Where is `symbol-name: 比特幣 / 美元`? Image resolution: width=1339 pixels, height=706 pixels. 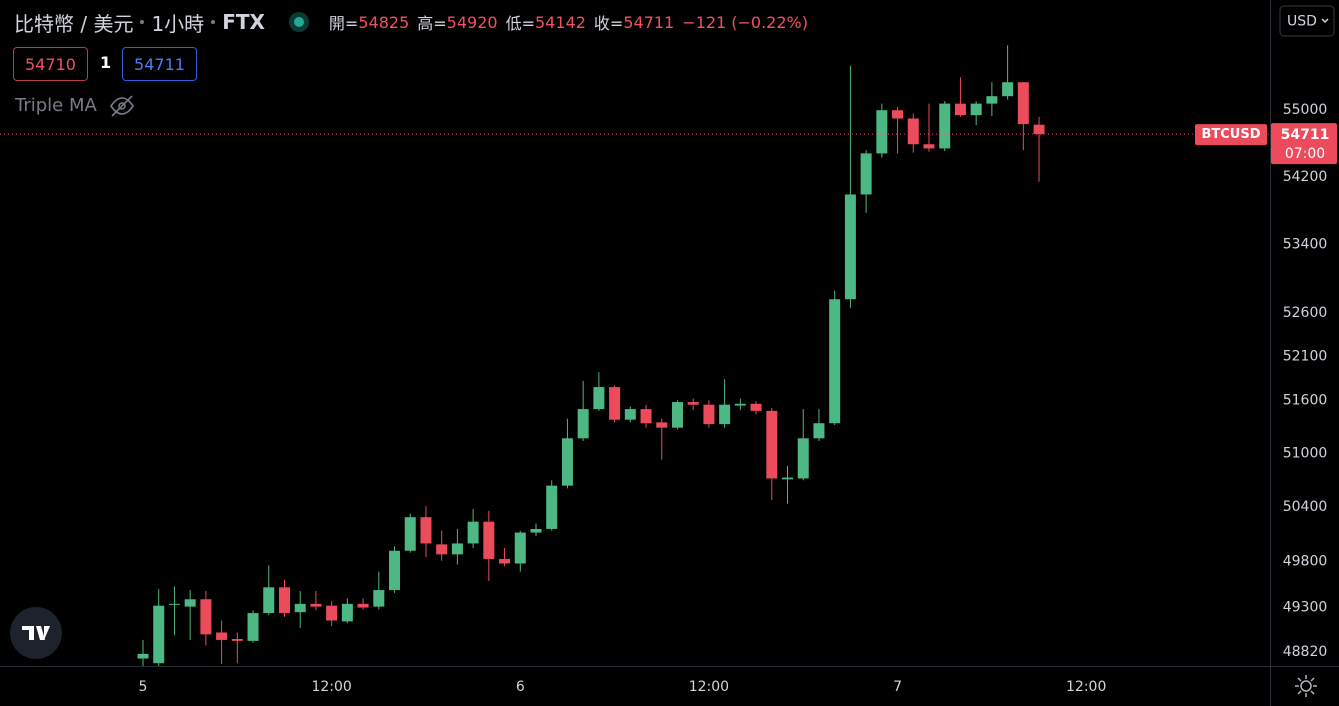
symbol-name: 比特幣 / 美元 is located at coordinates (74, 23).